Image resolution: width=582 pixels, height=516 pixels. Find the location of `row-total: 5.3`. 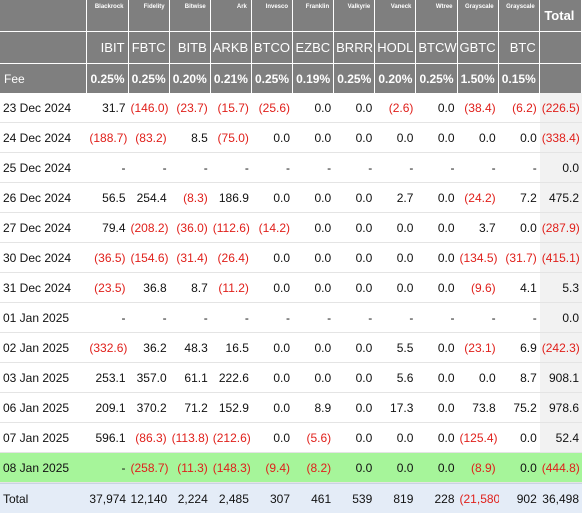

row-total: 5.3 is located at coordinates (560, 288).